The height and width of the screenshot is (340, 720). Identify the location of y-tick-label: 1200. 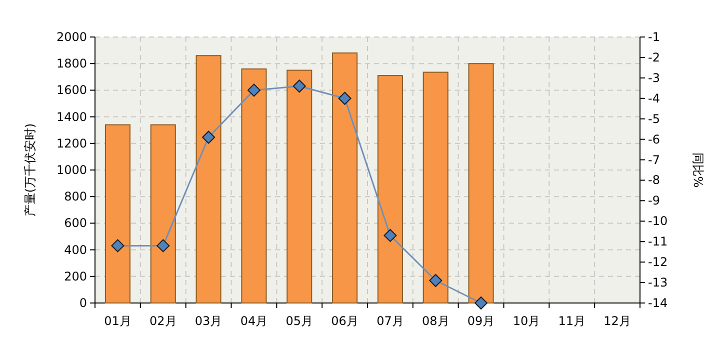
(71, 143).